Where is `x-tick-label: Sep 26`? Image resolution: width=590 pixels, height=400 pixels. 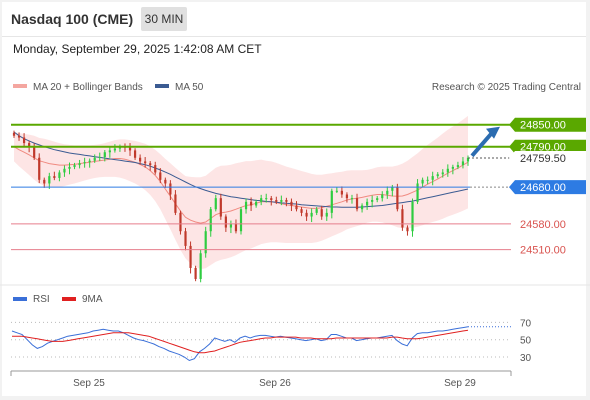
x-tick-label: Sep 26 is located at coordinates (275, 383).